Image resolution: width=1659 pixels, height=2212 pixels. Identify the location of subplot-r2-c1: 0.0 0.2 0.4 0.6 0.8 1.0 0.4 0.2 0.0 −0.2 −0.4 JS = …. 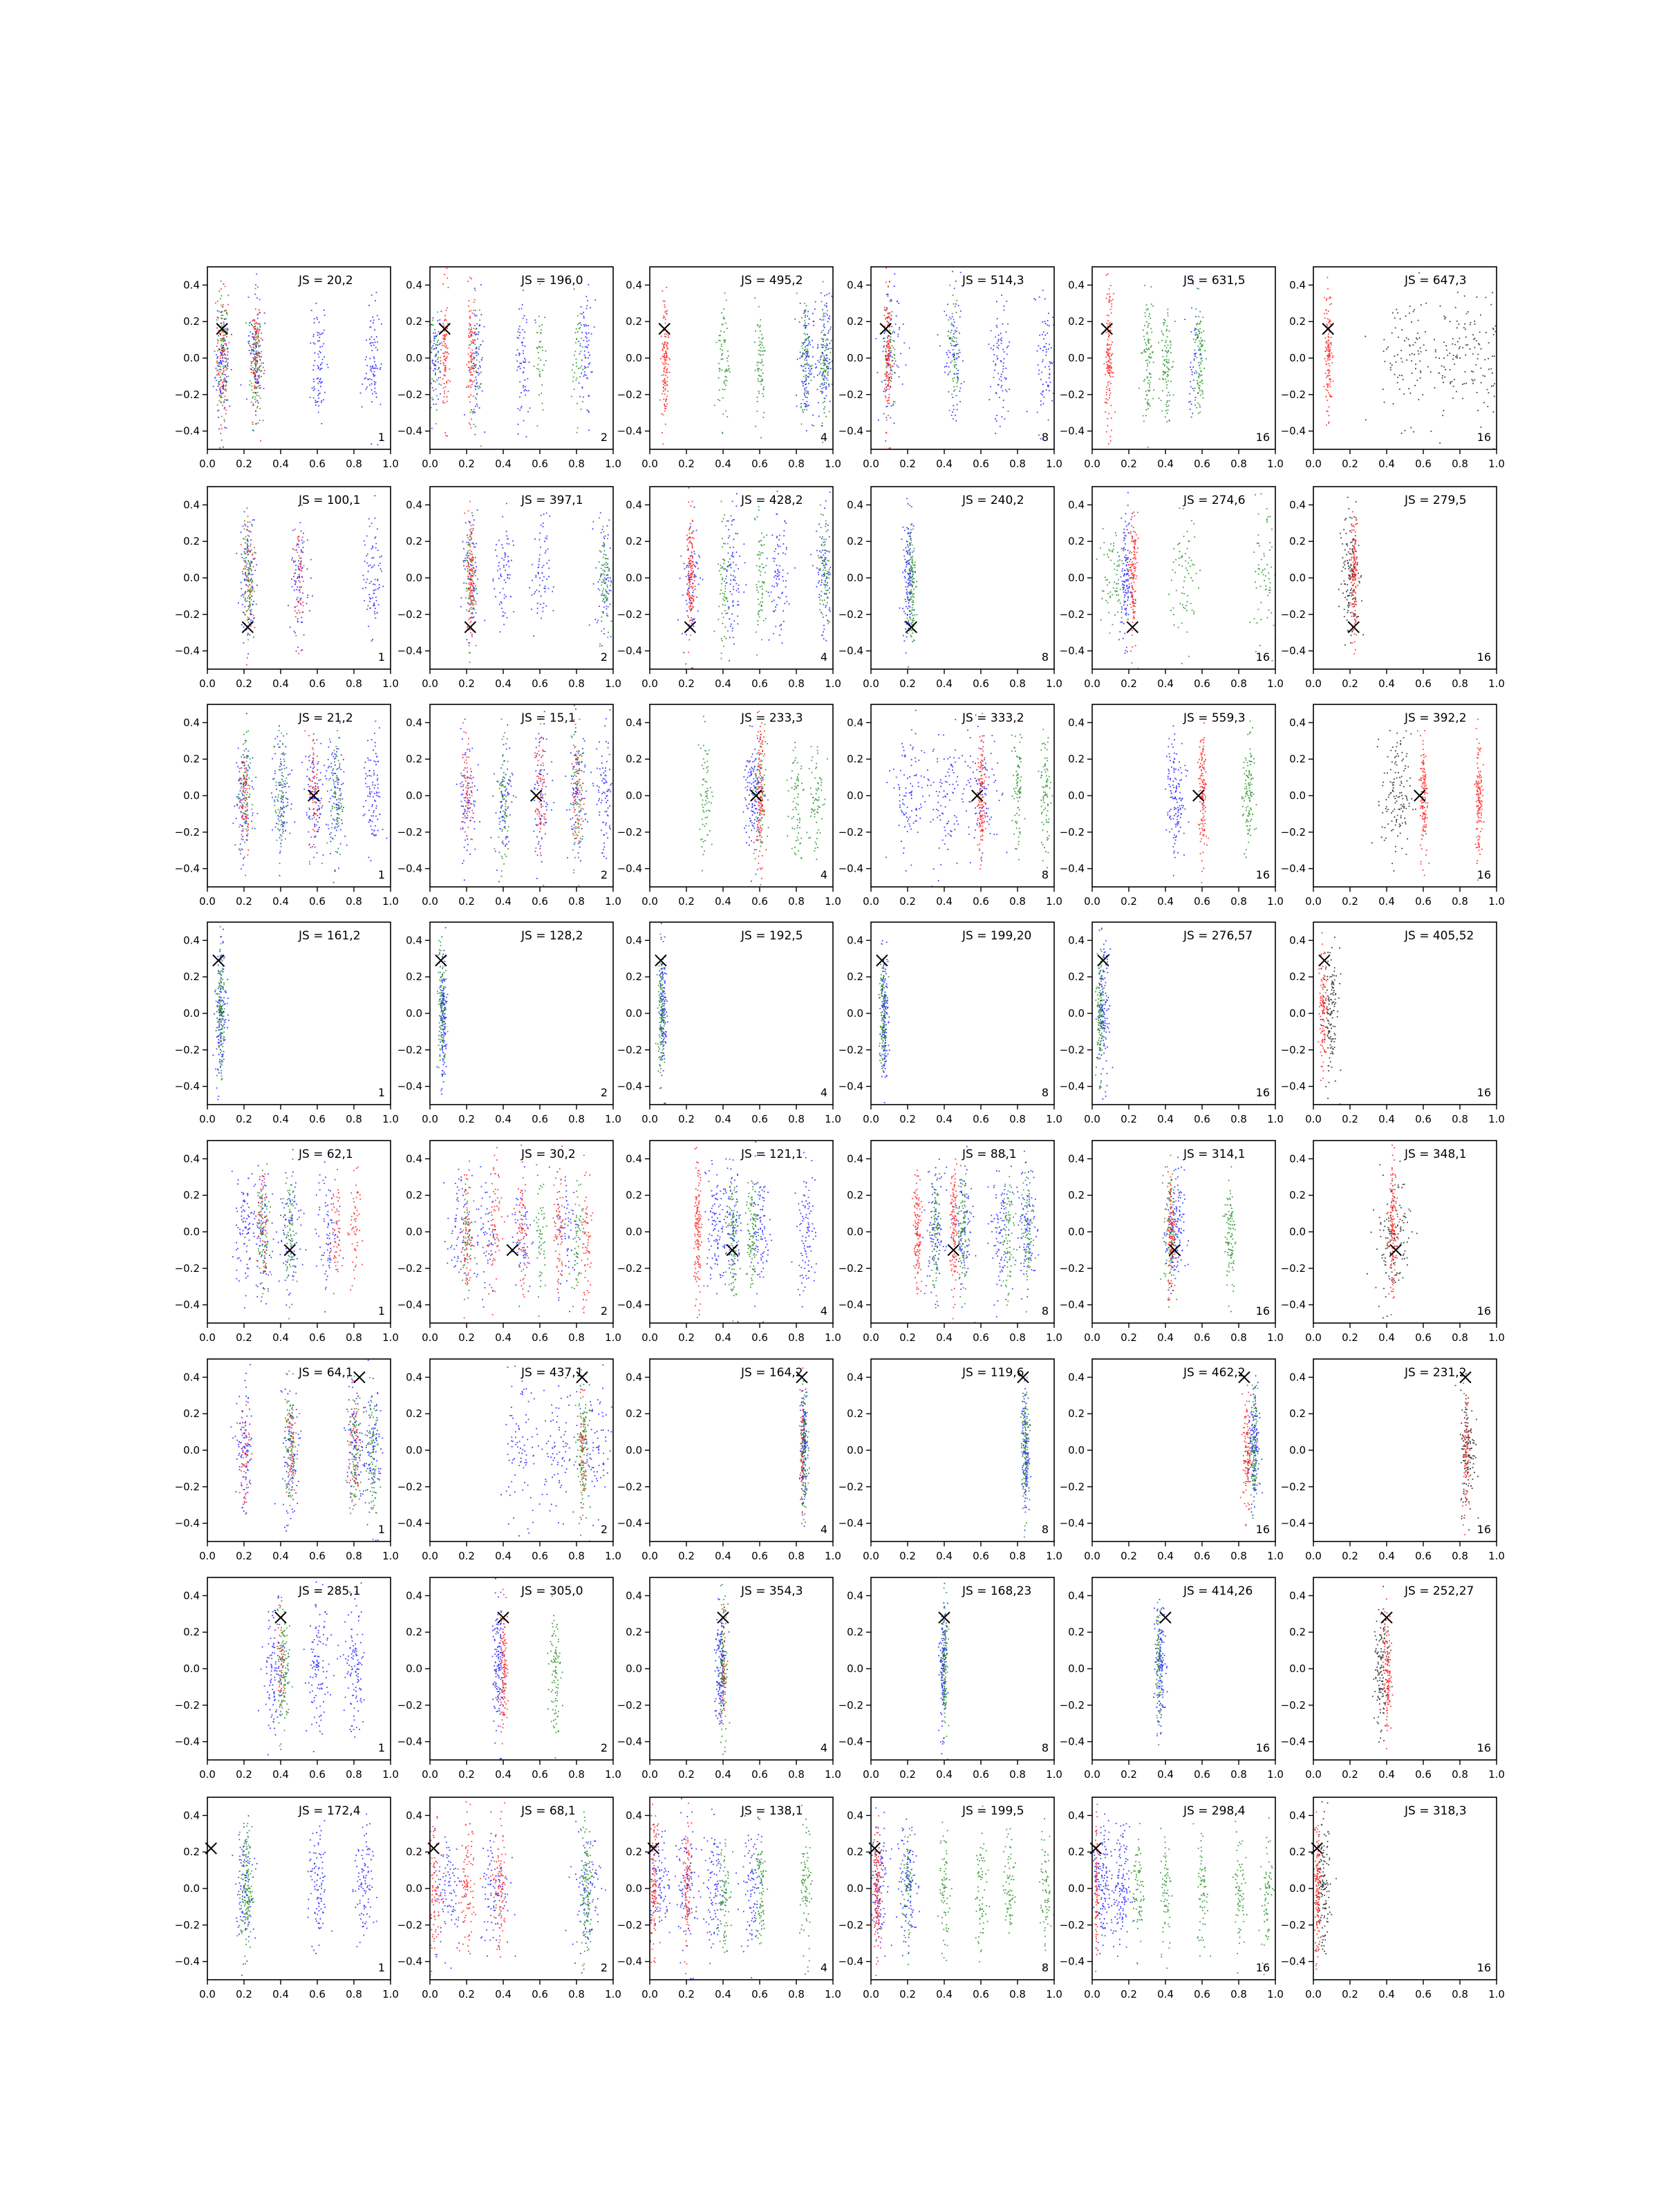
(287, 588).